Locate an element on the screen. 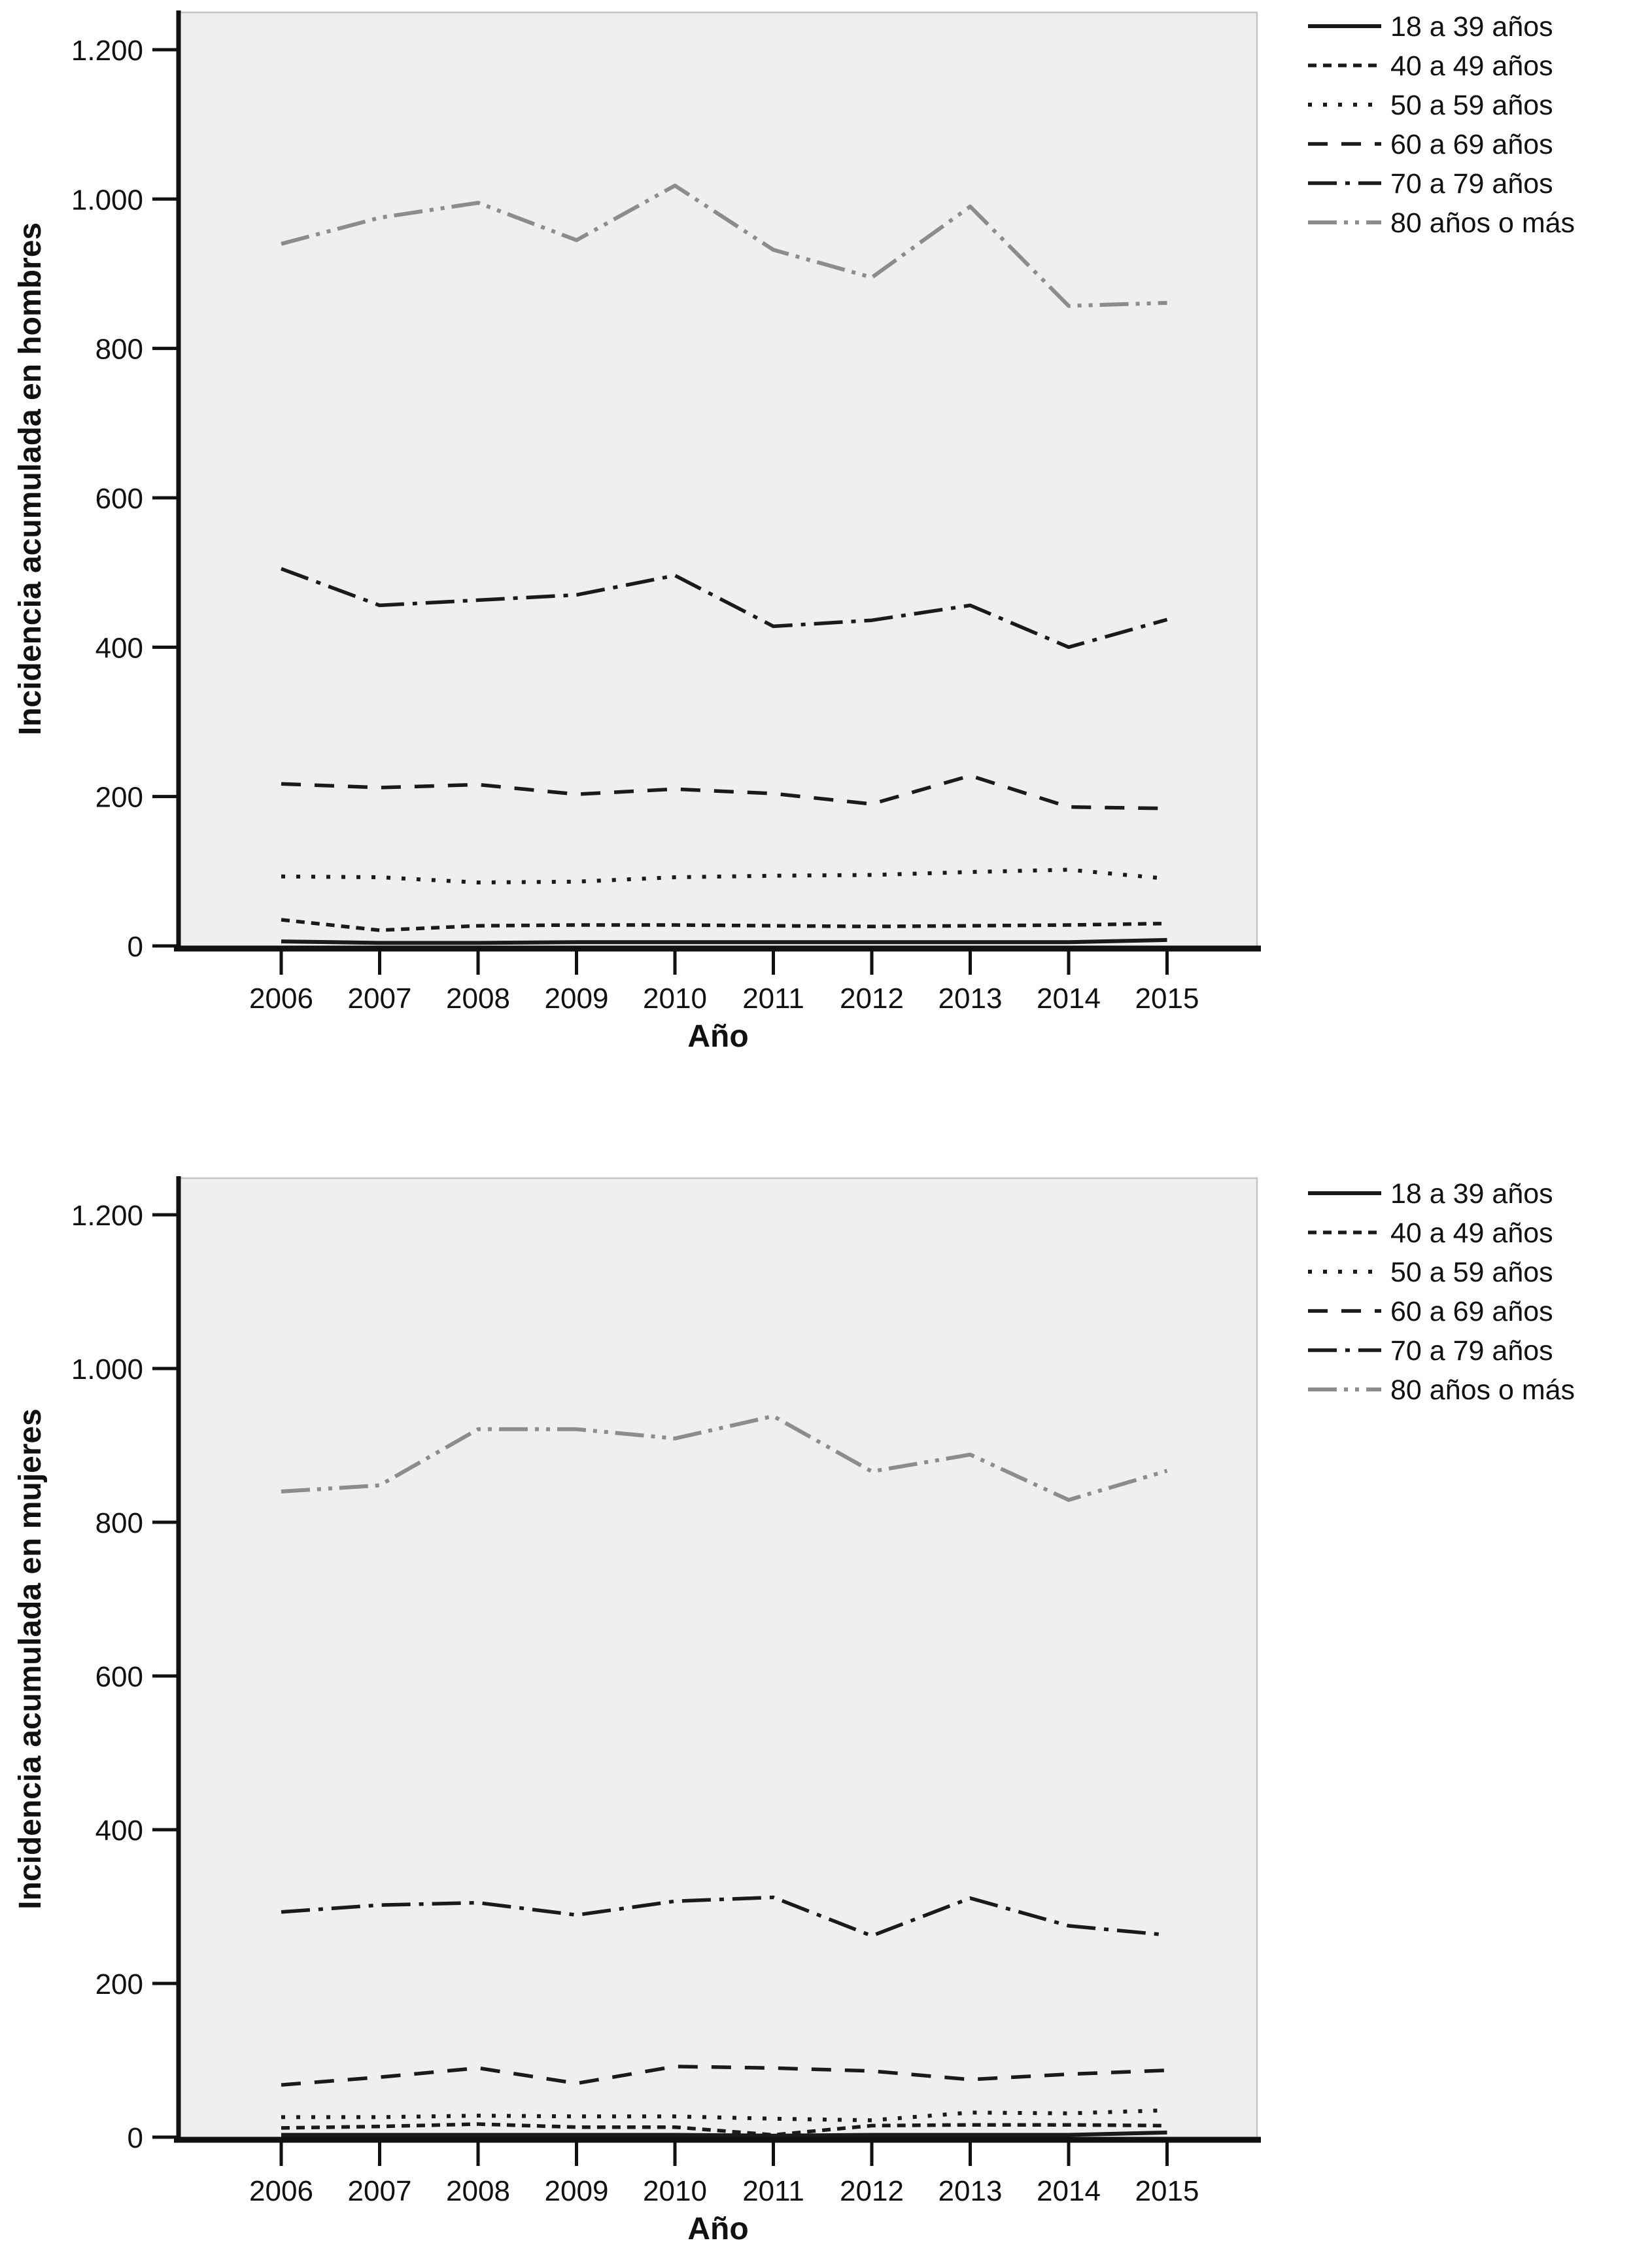 This screenshot has height=2268, width=1635. y-axis-title: Incidencia acumulada en hombres is located at coordinates (31, 479).